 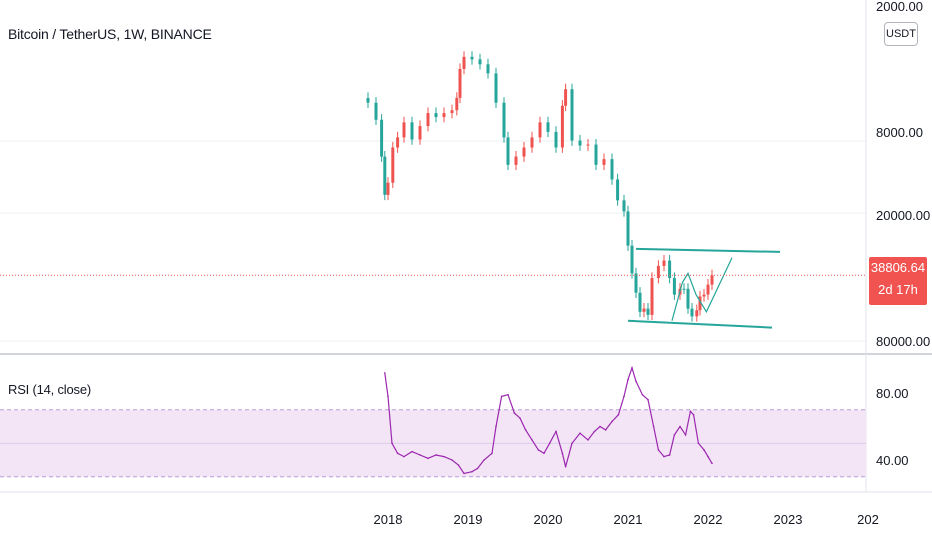 What do you see at coordinates (898, 281) in the screenshot?
I see `last-price-tag: 38806.64 2d 17h` at bounding box center [898, 281].